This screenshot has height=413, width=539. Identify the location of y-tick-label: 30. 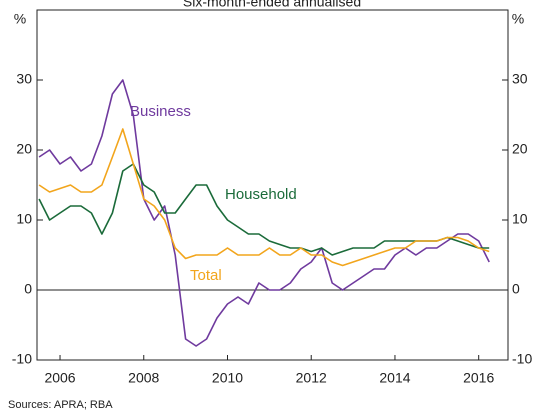
(24, 79).